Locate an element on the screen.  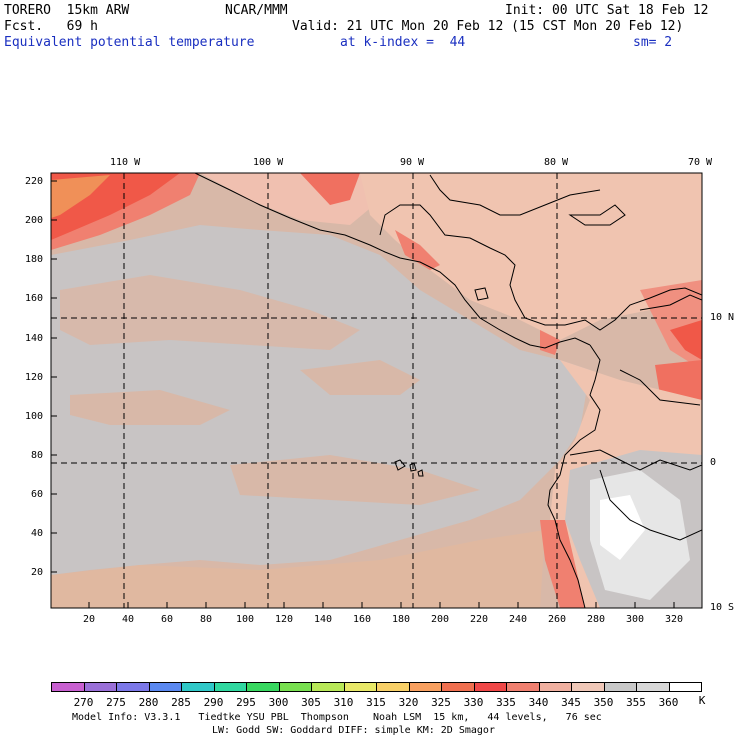
legend-level-label: 355 is located at coordinates (636, 702).